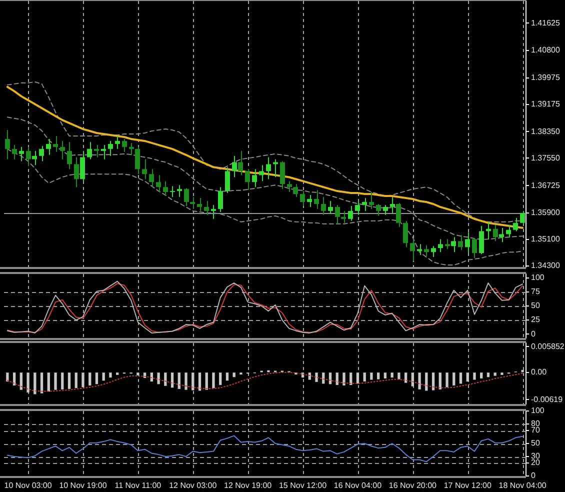  I want to click on y-tick-label: 1.34300, so click(545, 265).